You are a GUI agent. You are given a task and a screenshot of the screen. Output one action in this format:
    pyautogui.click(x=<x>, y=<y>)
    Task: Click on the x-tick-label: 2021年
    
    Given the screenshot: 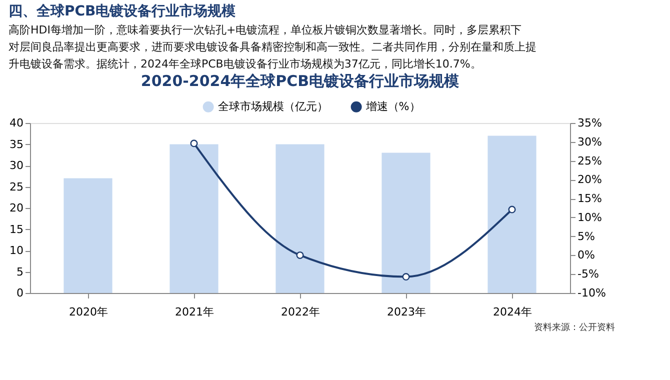 What is the action you would take?
    pyautogui.click(x=194, y=312)
    